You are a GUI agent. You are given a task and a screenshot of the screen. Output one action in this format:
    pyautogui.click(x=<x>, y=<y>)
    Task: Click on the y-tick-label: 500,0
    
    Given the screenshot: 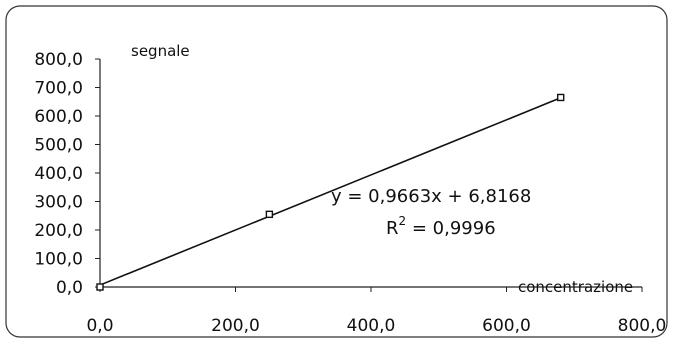 What is the action you would take?
    pyautogui.click(x=58, y=146)
    